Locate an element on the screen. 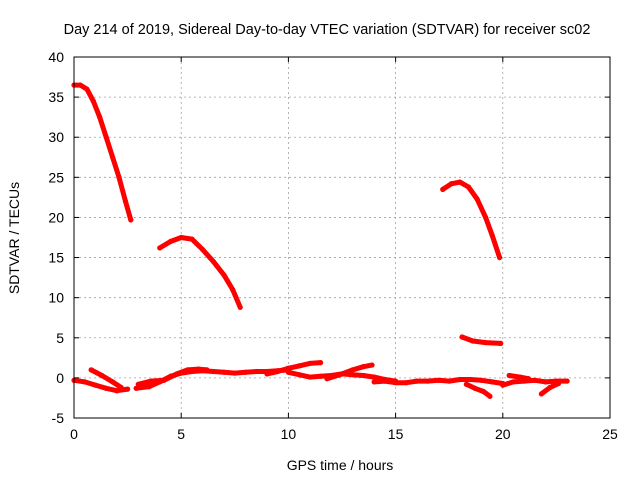 This screenshot has width=640, height=480. y-tick-label: 0 is located at coordinates (60, 378).